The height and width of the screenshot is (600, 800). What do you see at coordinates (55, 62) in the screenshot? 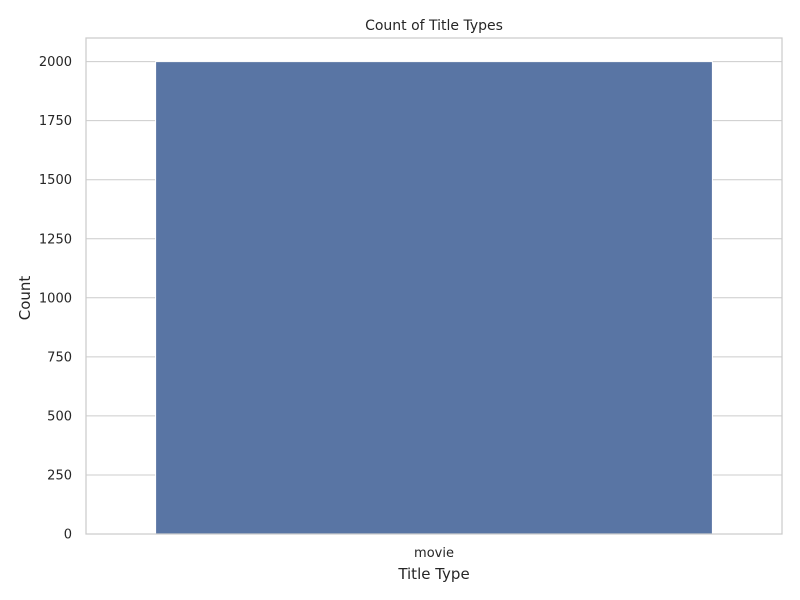
I see `y-tick-label: 2000` at bounding box center [55, 62].